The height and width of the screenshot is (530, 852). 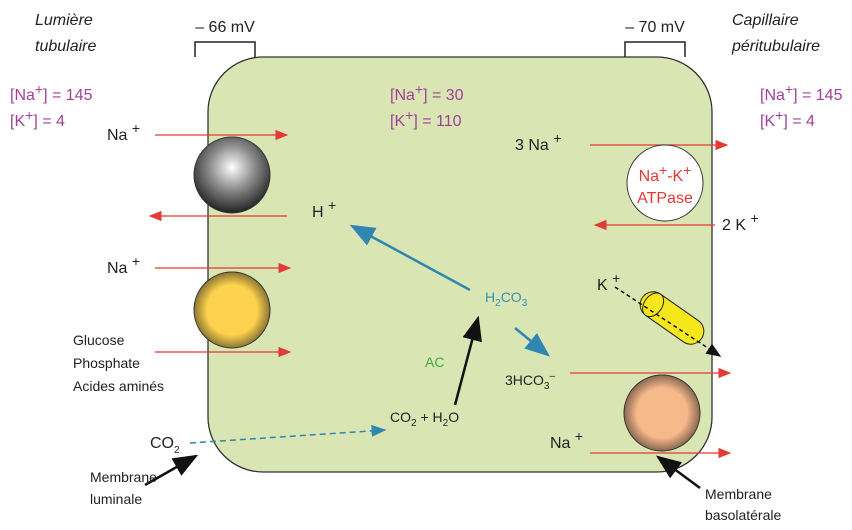 I want to click on concentration: [K+] = 110, so click(x=426, y=118).